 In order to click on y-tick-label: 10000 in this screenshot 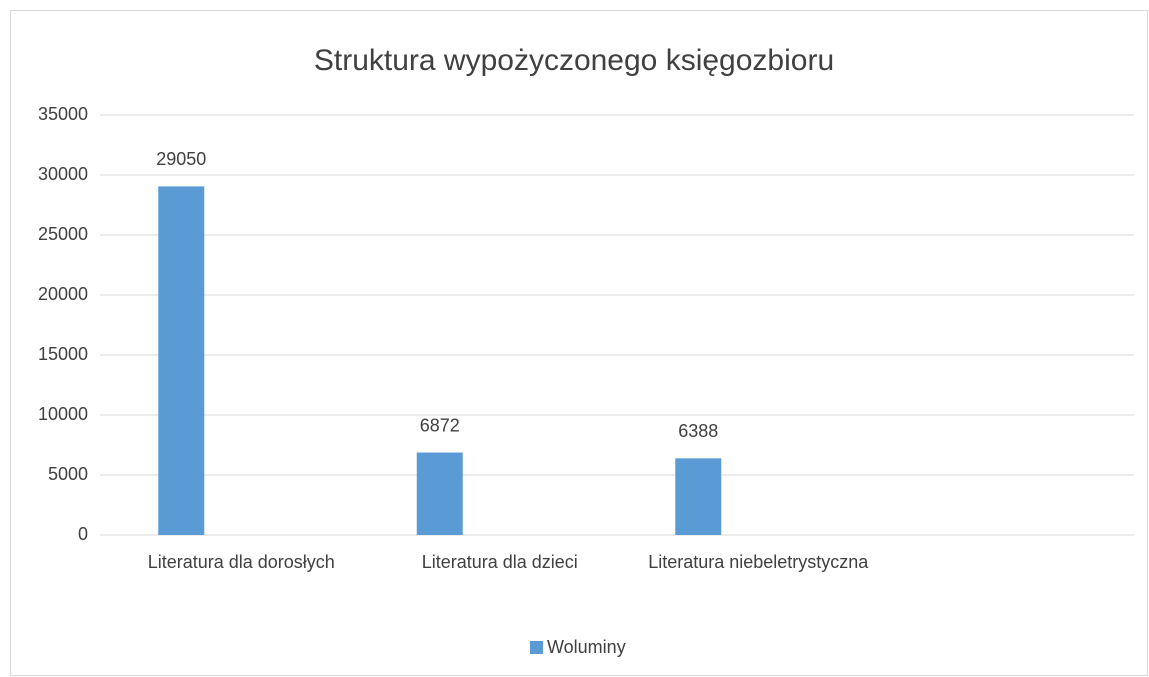, I will do `click(63, 414)`.